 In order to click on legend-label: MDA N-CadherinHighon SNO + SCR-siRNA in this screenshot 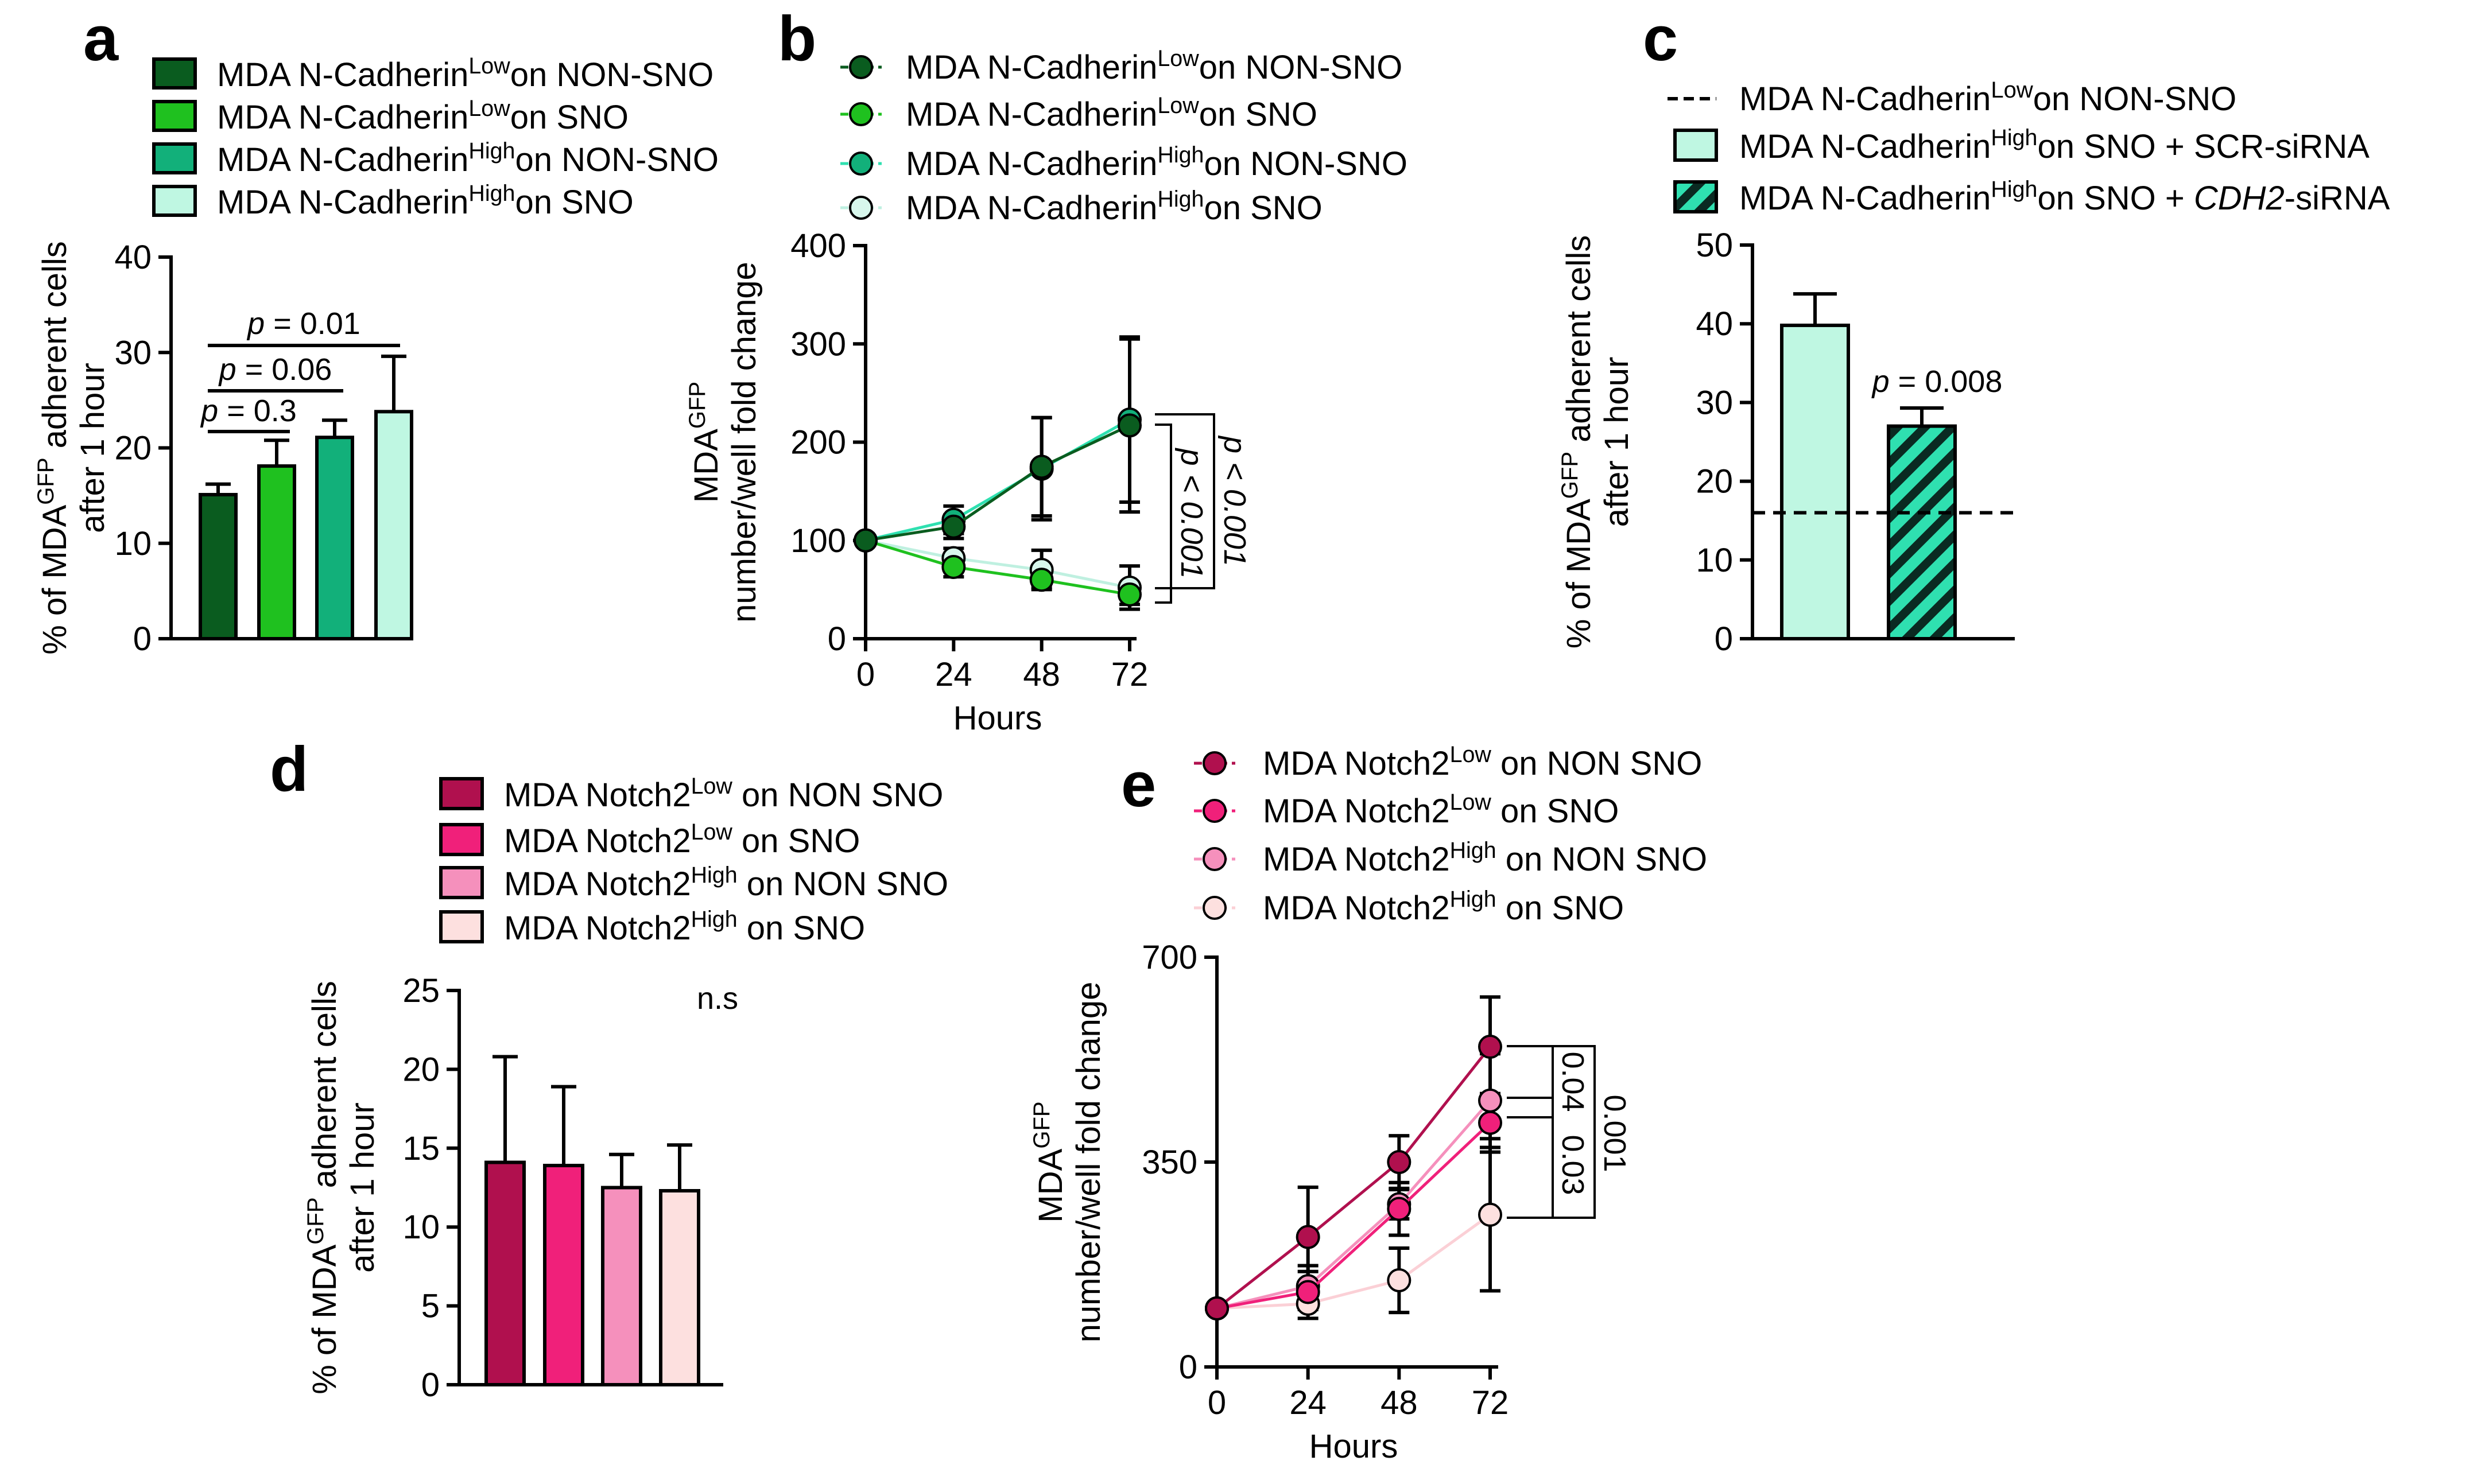, I will do `click(2054, 145)`.